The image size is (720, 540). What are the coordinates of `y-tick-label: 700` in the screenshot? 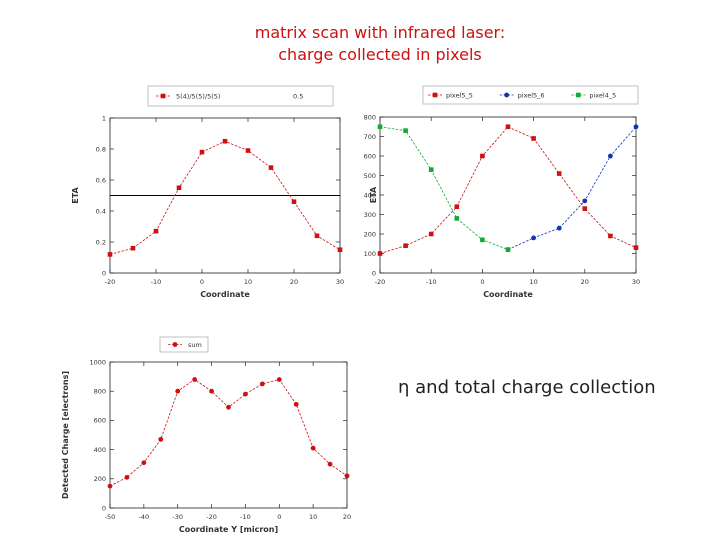 It's located at (370, 137).